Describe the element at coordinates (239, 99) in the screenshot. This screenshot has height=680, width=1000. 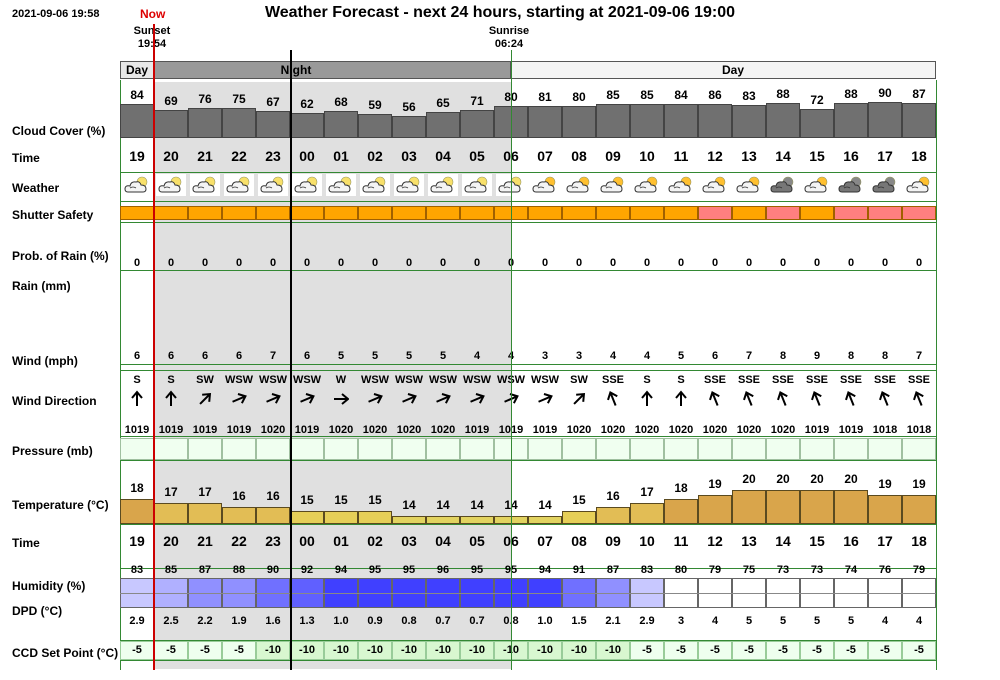
I see `cloud-cover-value: 75` at that location.